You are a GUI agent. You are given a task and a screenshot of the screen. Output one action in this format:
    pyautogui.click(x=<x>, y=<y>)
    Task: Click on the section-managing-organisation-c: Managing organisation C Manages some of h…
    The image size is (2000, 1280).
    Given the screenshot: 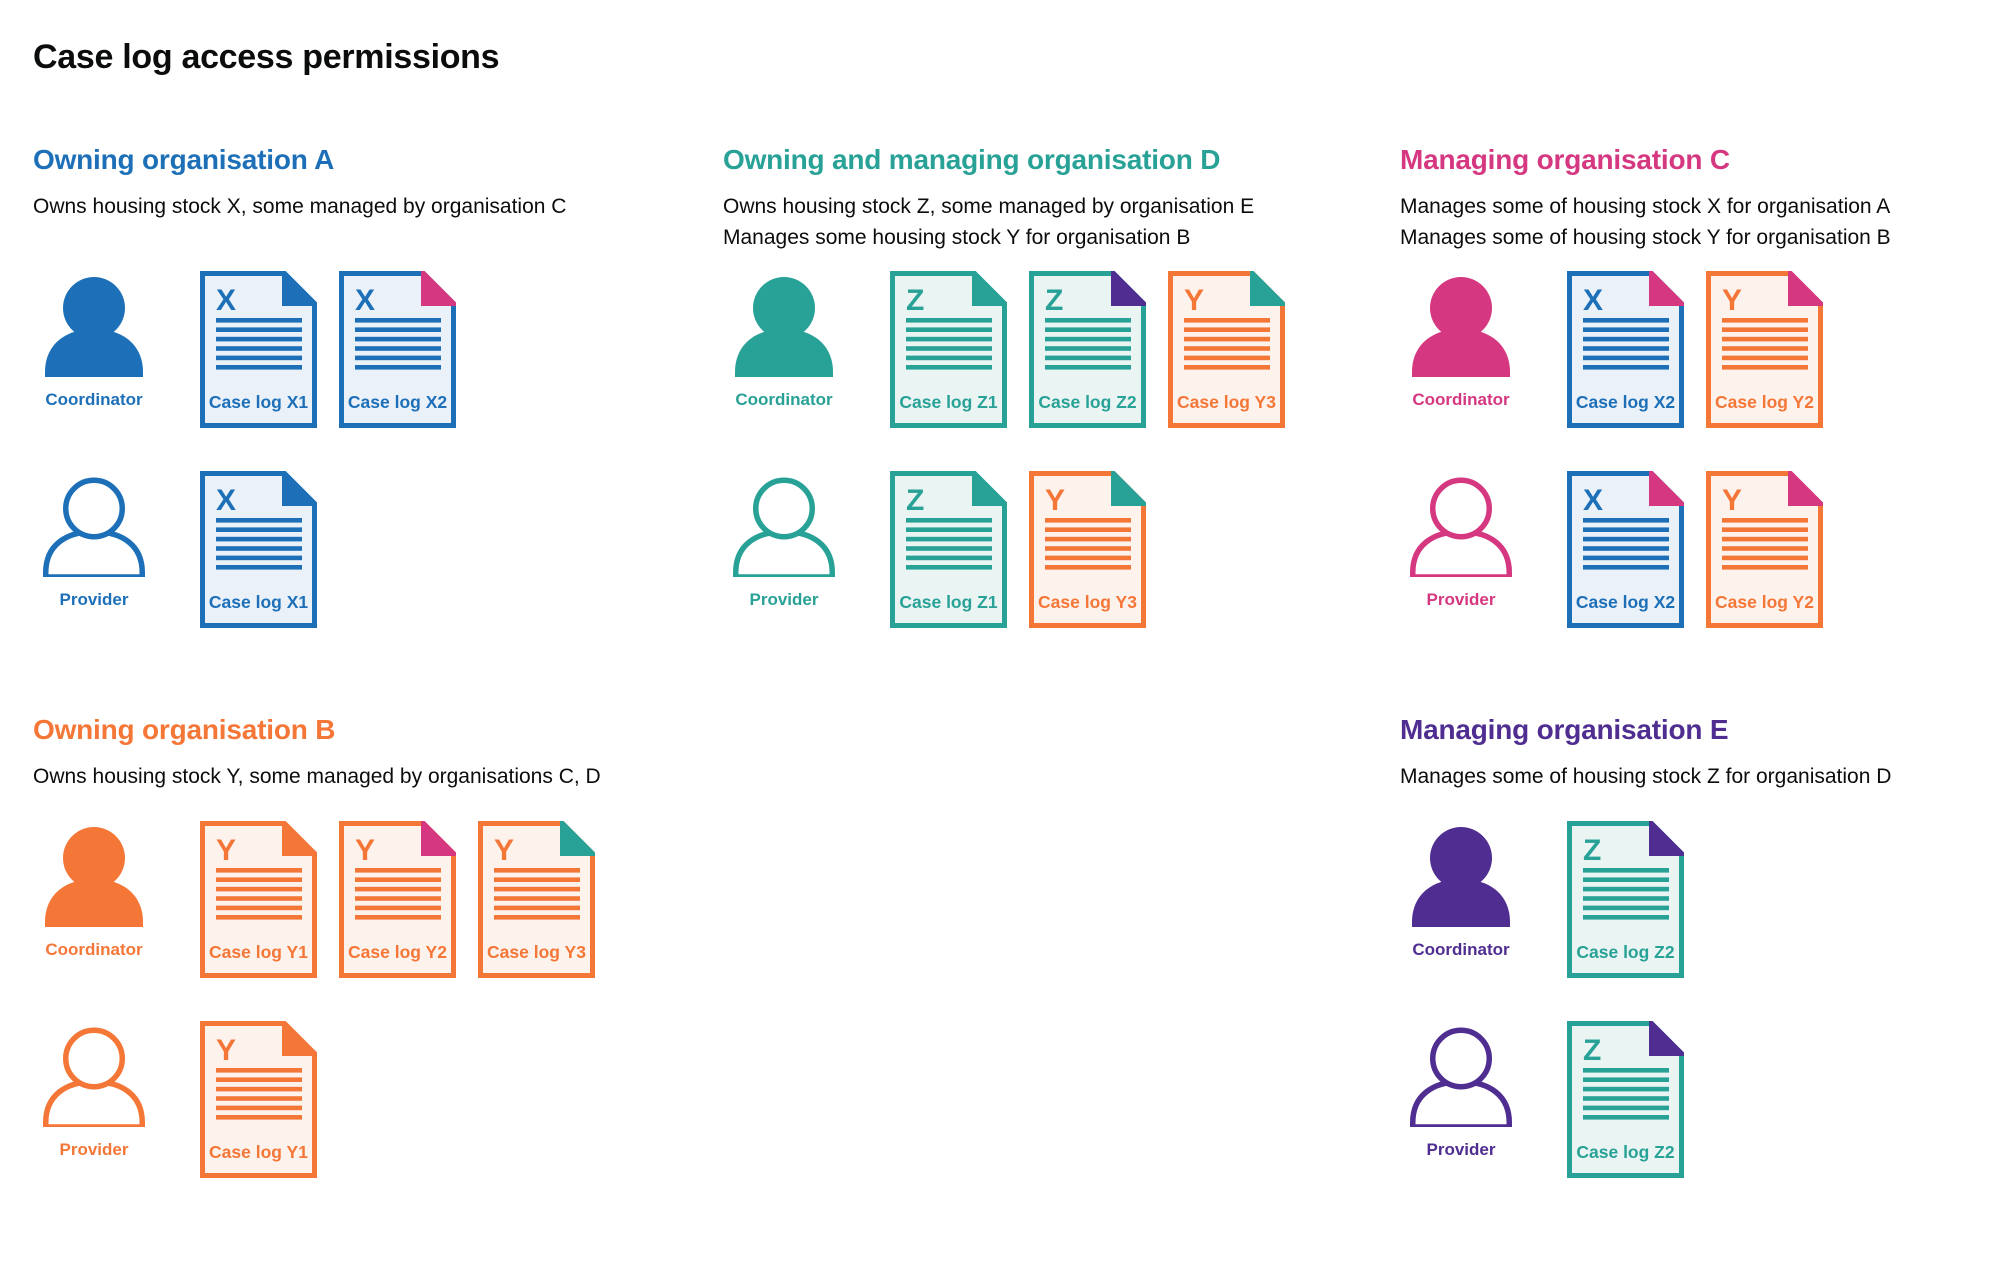 What is the action you would take?
    pyautogui.click(x=1699, y=407)
    